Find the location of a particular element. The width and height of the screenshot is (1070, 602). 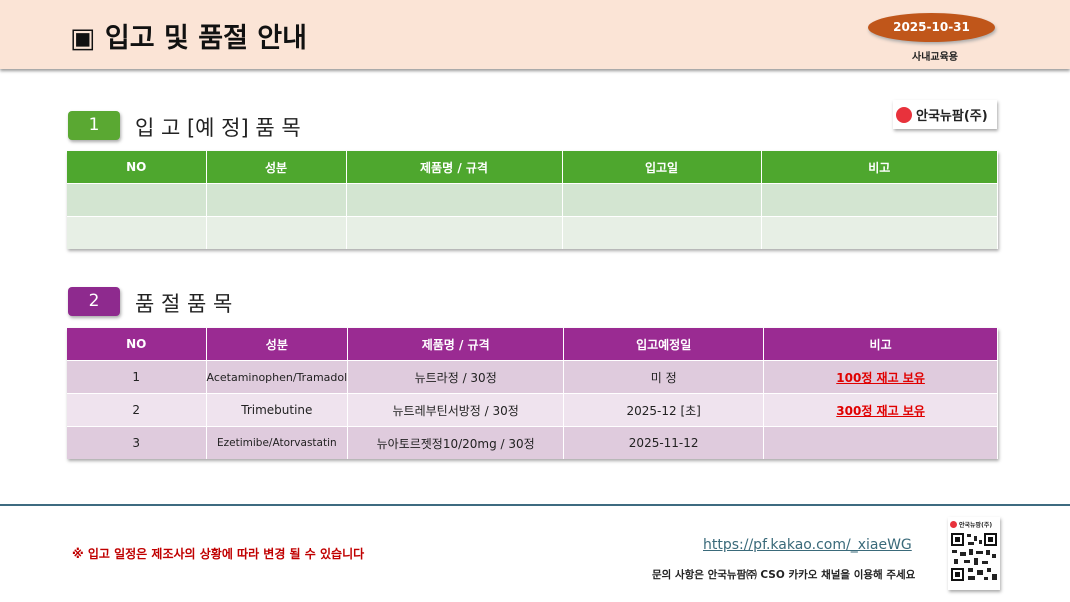

stock-note: 100정 재고 보유 is located at coordinates (880, 377).